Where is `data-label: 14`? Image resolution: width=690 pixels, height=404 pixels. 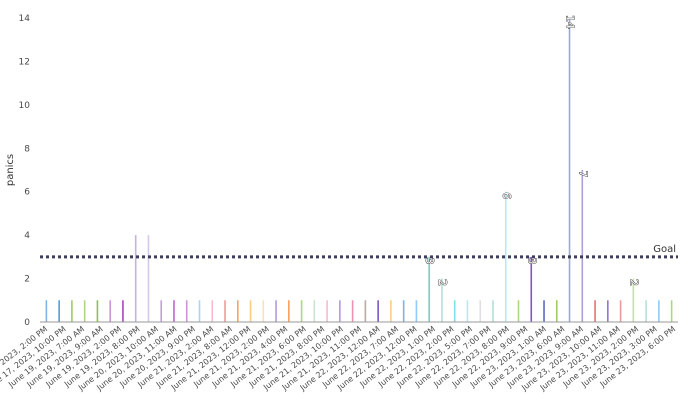
data-label: 14 is located at coordinates (570, 22).